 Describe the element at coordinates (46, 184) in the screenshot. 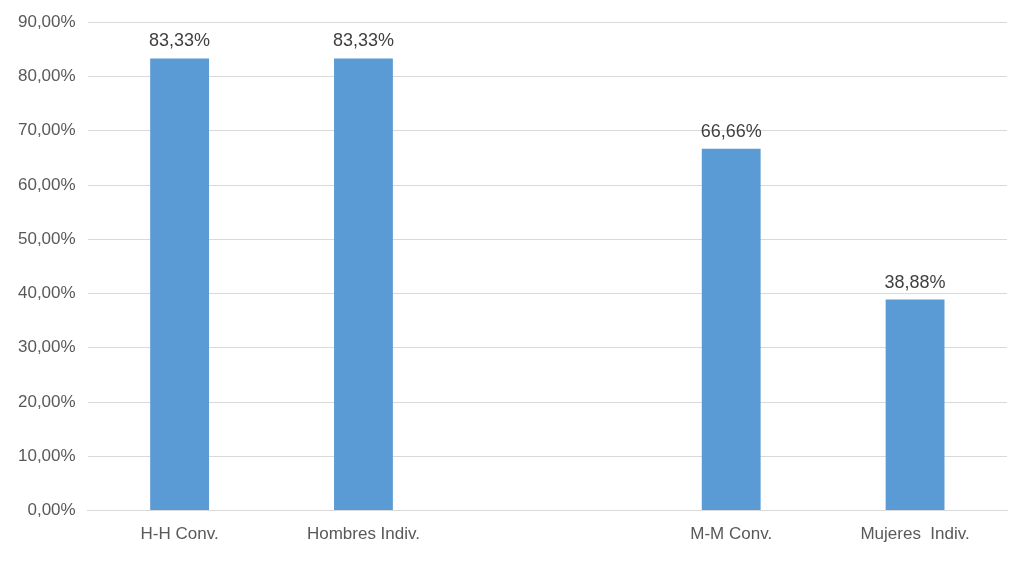

I see `y-tick-label: 60,00%` at that location.